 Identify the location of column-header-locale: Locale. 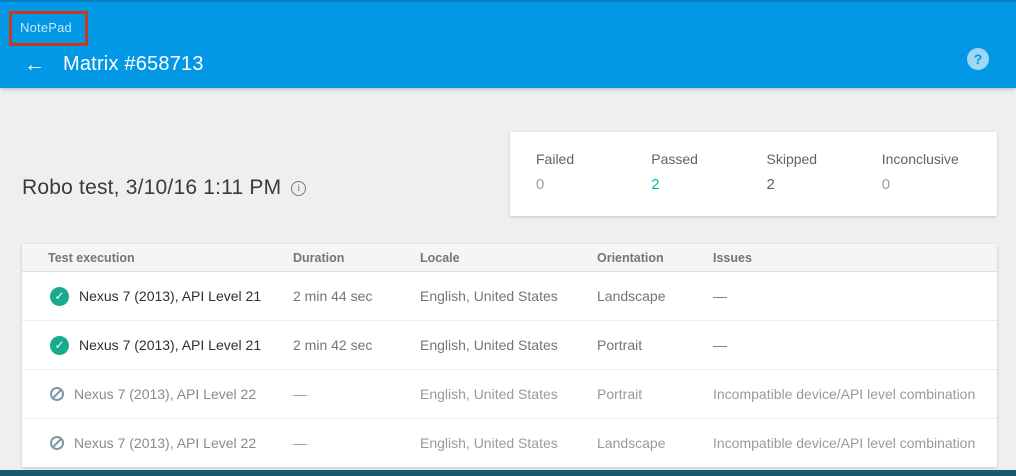
(440, 257).